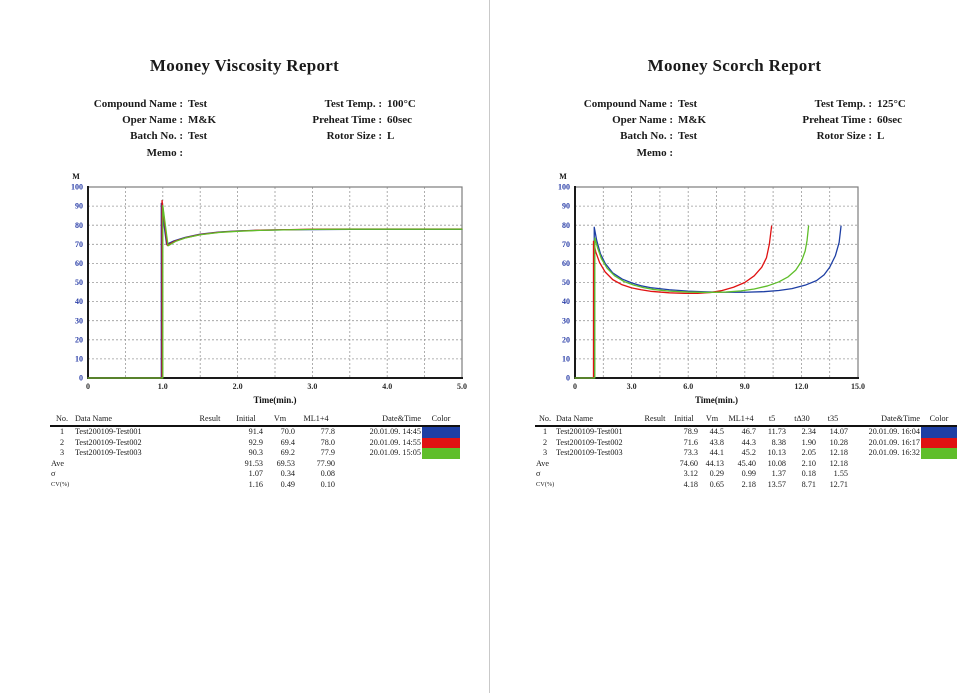  What do you see at coordinates (589, 431) in the screenshot?
I see `data-name-cell: Test200109-Test001` at bounding box center [589, 431].